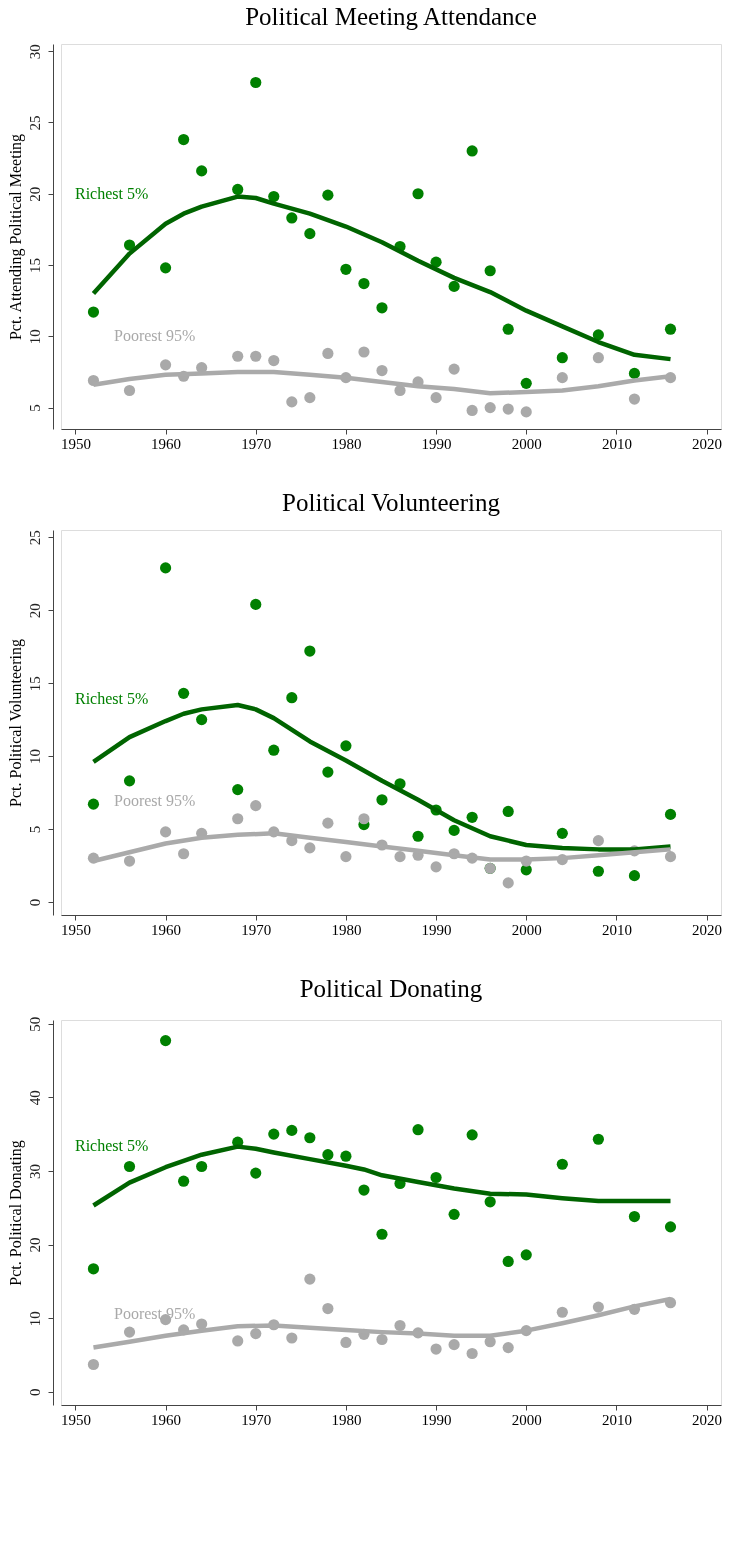 The width and height of the screenshot is (756, 1550). Describe the element at coordinates (112, 193) in the screenshot. I see `text: Richest 5%` at that location.